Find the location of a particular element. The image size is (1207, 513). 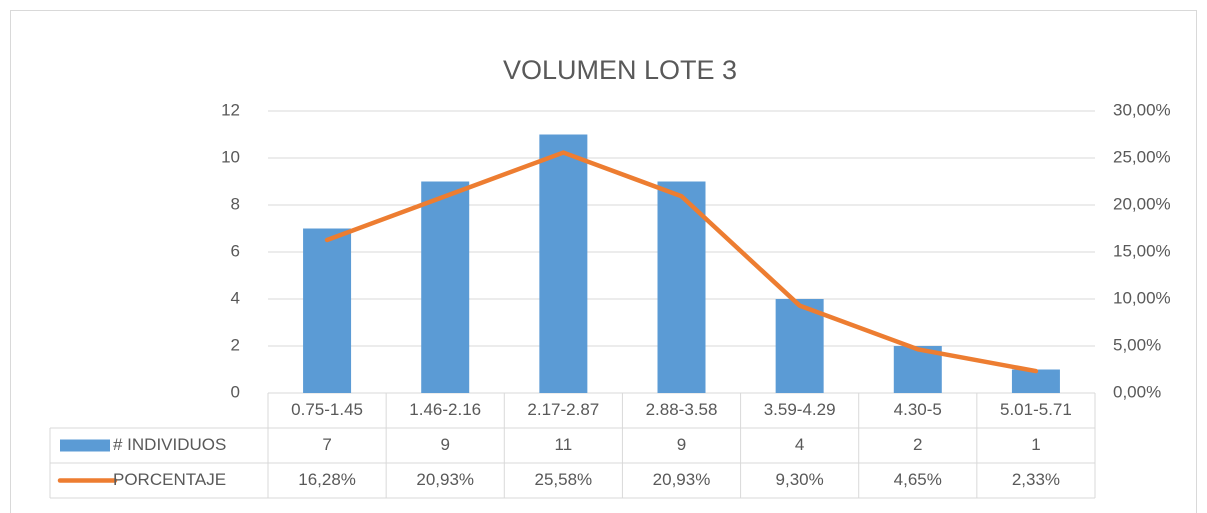

y2-tick-label: 10,00% is located at coordinates (1142, 297).